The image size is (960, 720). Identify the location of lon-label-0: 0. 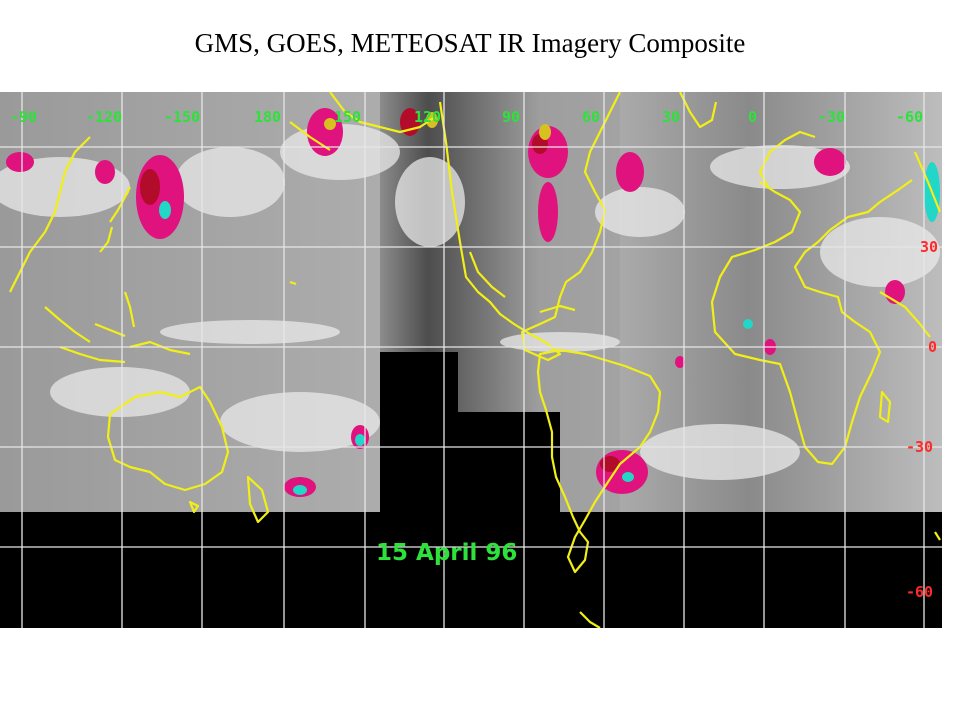
(752, 117).